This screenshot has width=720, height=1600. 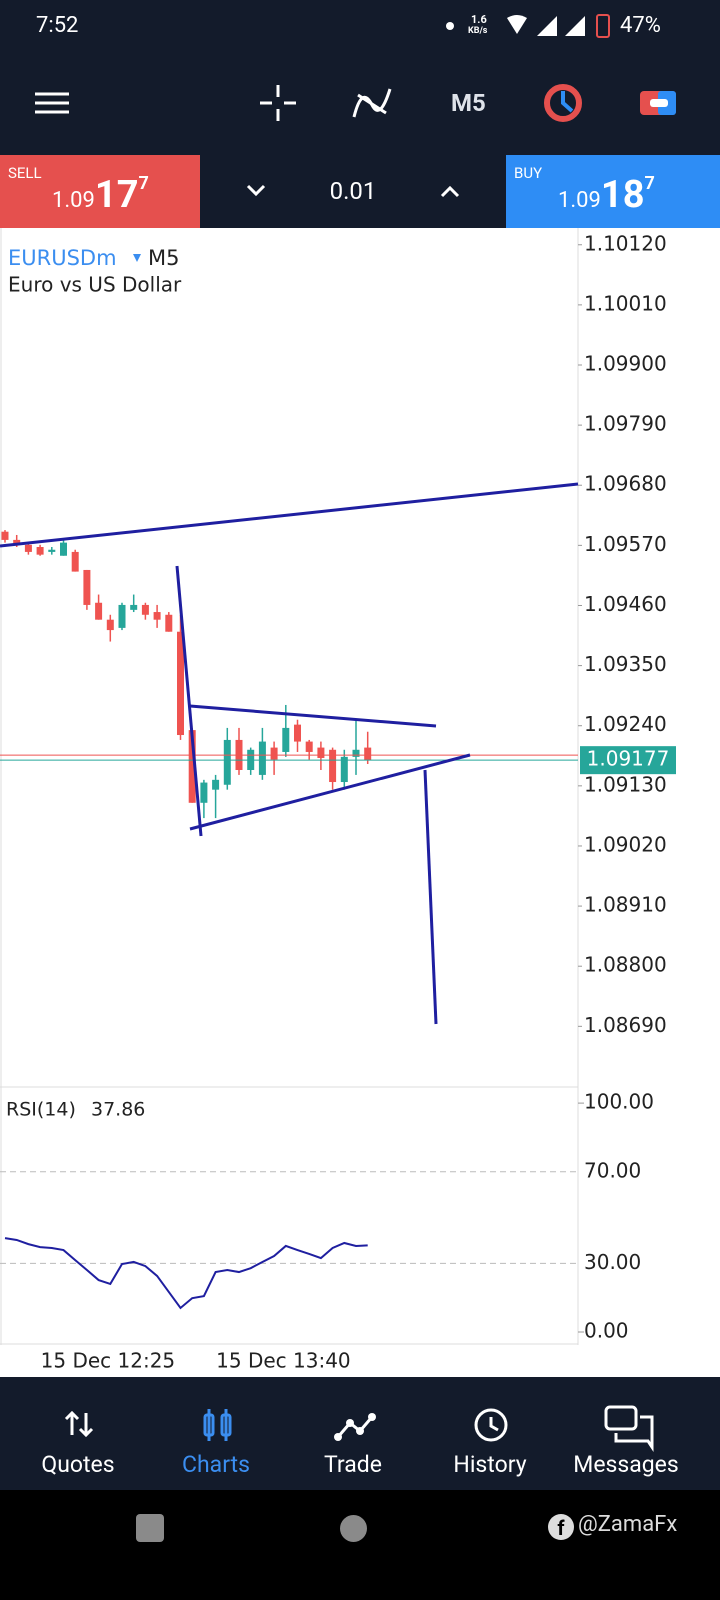 What do you see at coordinates (625, 1025) in the screenshot?
I see `y-tick-label: 1.08690` at bounding box center [625, 1025].